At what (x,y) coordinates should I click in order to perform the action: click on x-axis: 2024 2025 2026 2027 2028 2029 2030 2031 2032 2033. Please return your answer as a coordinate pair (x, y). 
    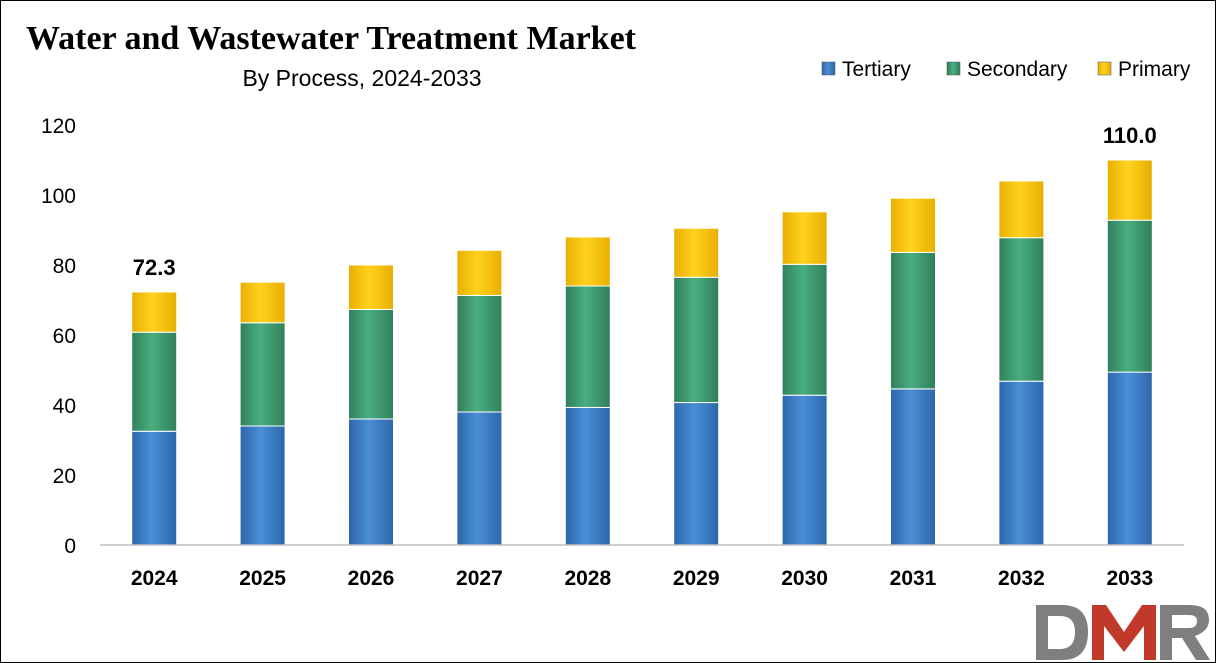
    Looking at the image, I should click on (642, 567).